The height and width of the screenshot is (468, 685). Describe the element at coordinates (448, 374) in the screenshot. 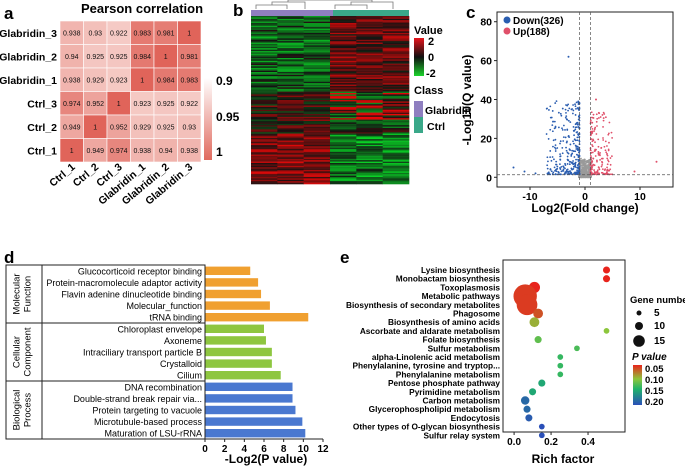

I see `kegg-pathway-label: Phenylalanine metabolism` at that location.